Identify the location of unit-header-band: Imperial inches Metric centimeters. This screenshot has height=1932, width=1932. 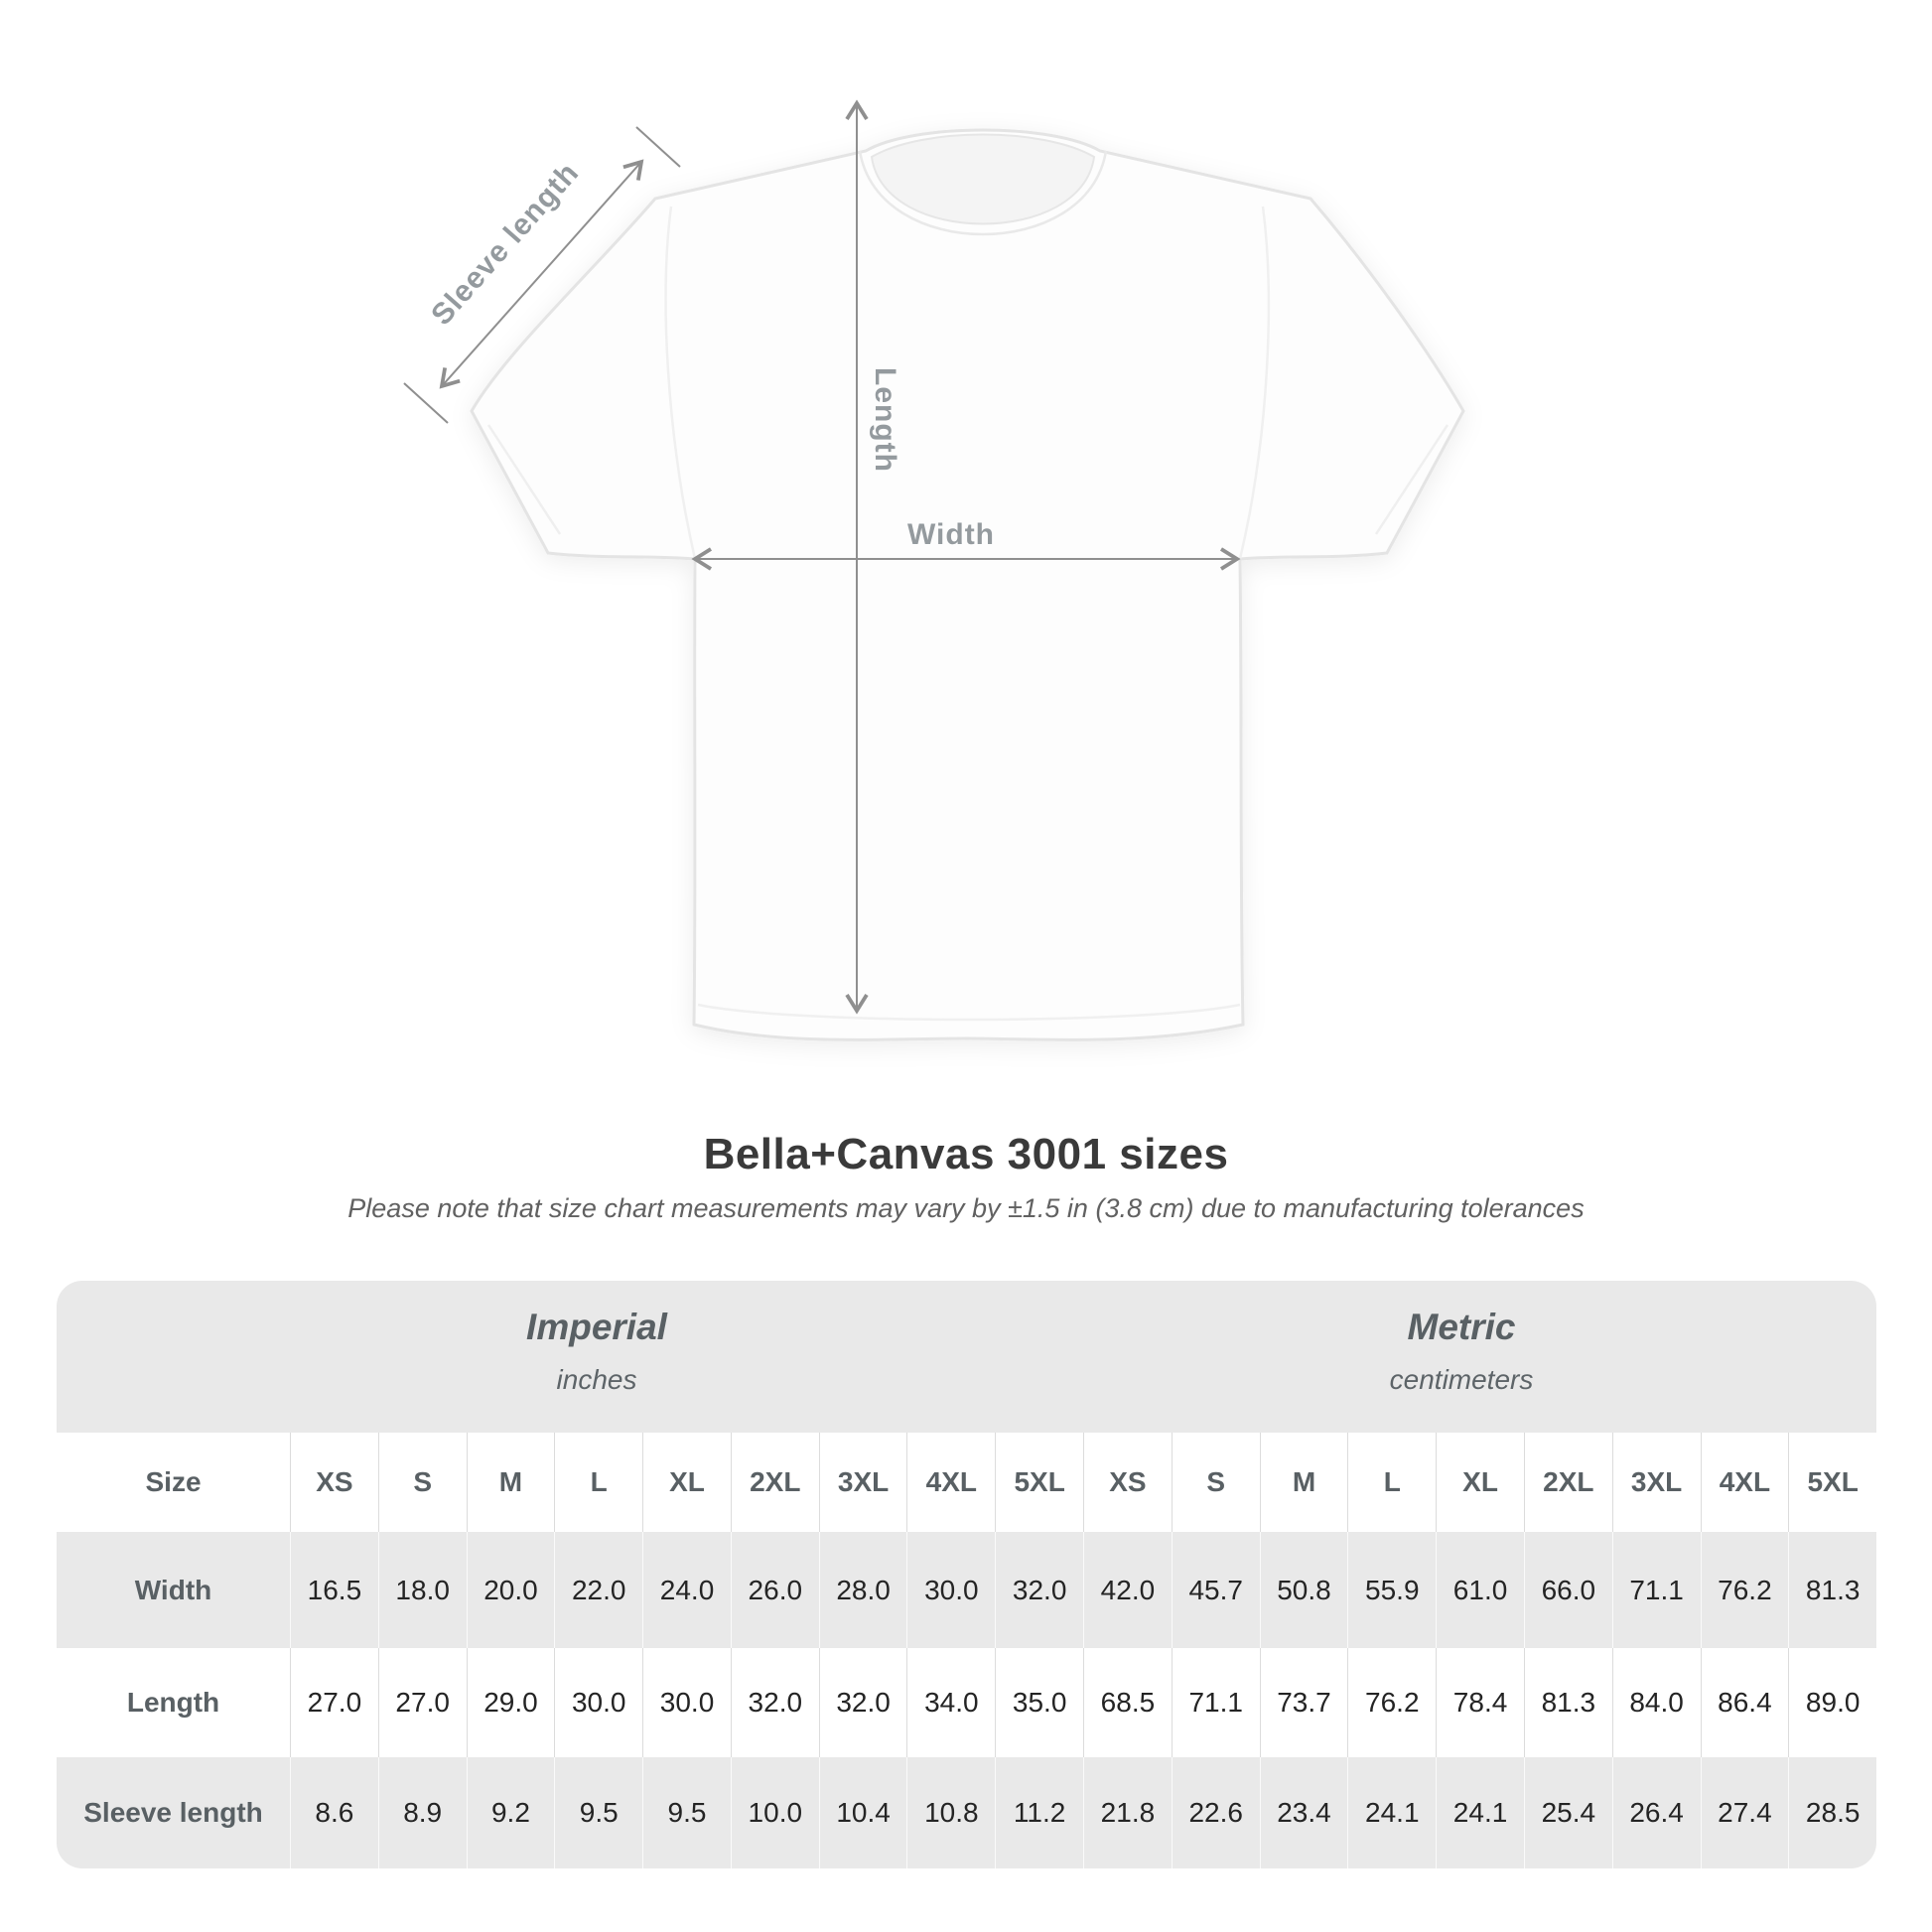
(967, 1357).